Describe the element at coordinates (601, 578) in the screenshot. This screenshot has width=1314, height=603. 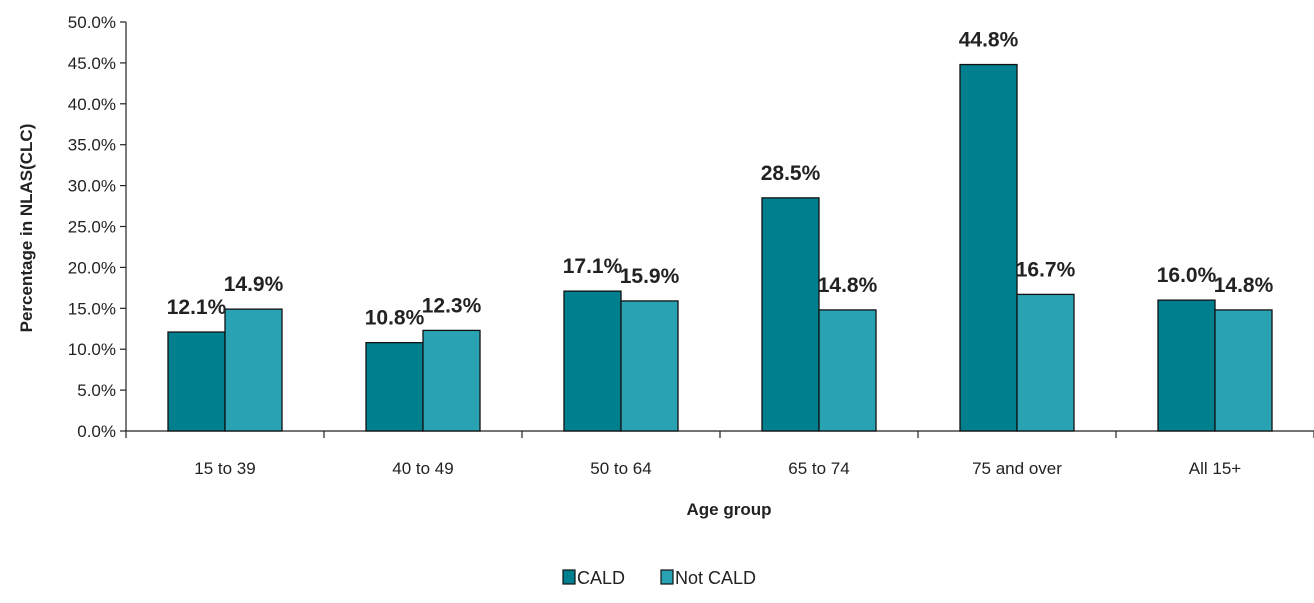
I see `legend-label: CALD` at that location.